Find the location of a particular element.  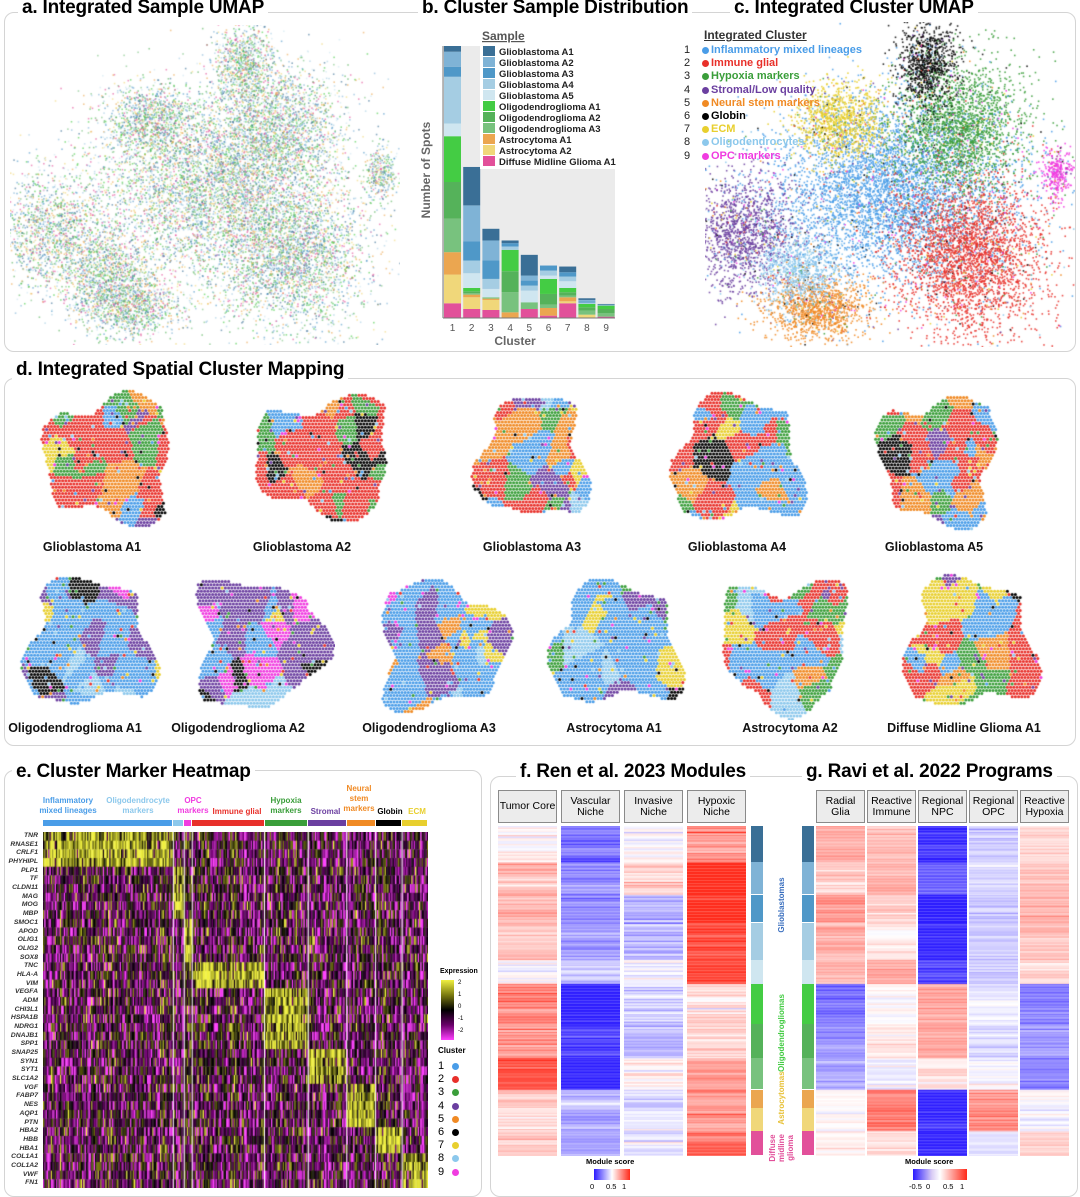

x-tick-label: 2 is located at coordinates (472, 328).